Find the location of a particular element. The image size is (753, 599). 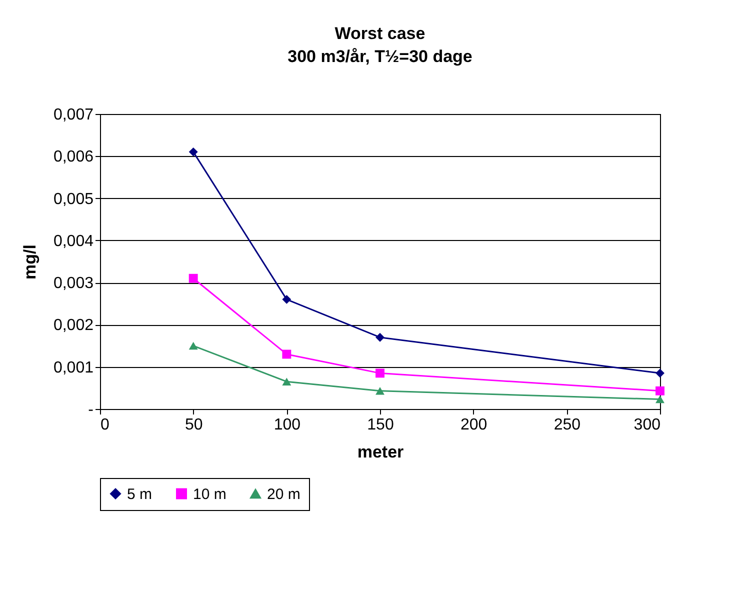

y-tick-label: 0,003 is located at coordinates (73, 283).